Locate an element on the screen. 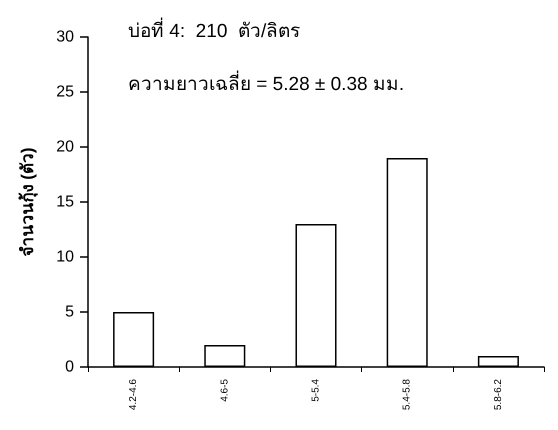  x-tick-label: 5-5.4 is located at coordinates (316, 390).